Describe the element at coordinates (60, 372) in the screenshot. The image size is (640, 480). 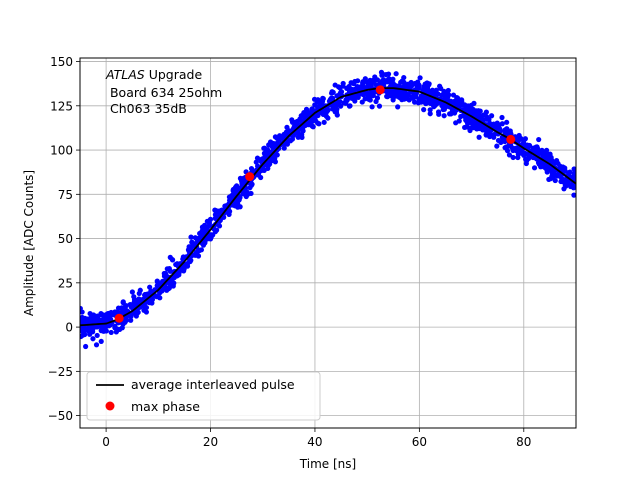
I see `y-tick-label: −25` at that location.